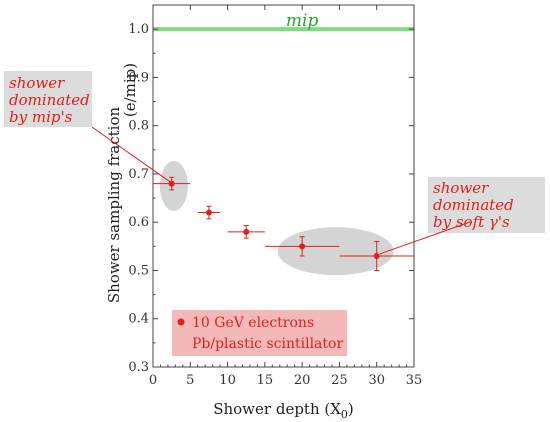 The height and width of the screenshot is (422, 550). What do you see at coordinates (351, 409) in the screenshot?
I see `x-axis-label-close: )` at bounding box center [351, 409].